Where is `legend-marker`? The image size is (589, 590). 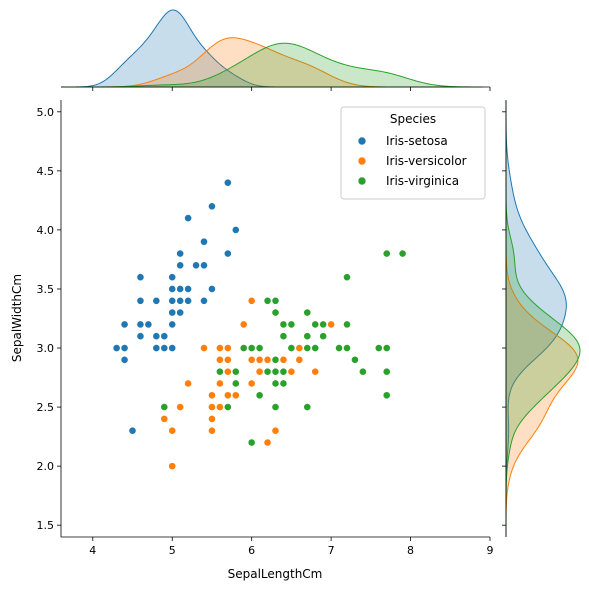
legend-marker is located at coordinates (362, 141).